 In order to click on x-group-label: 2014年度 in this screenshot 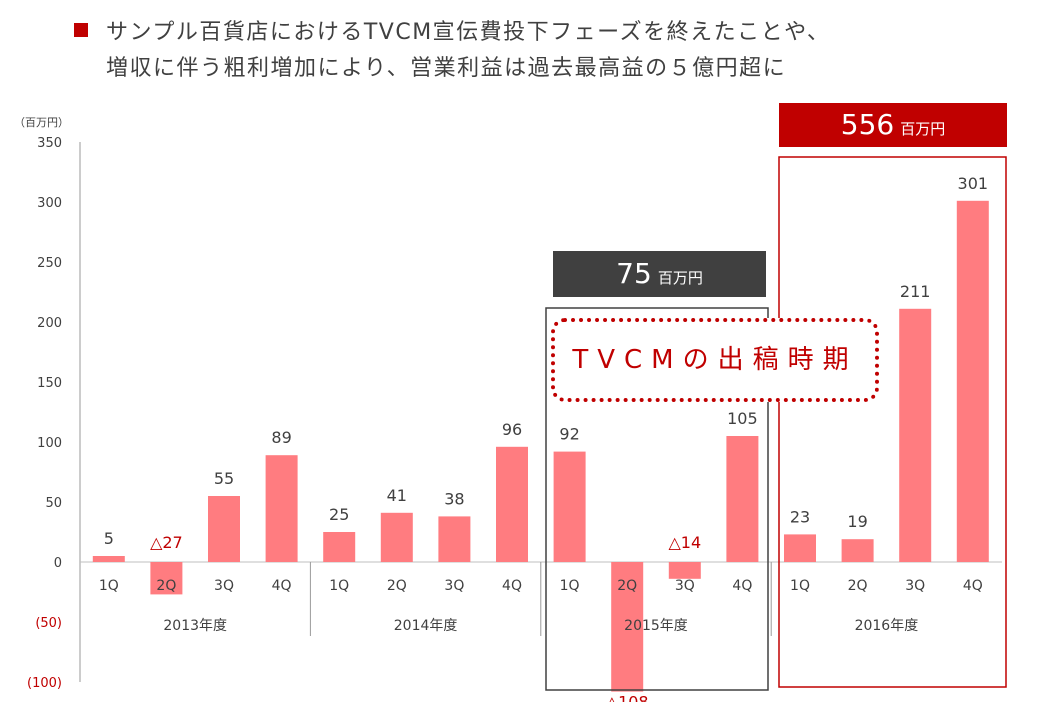, I will do `click(426, 626)`.